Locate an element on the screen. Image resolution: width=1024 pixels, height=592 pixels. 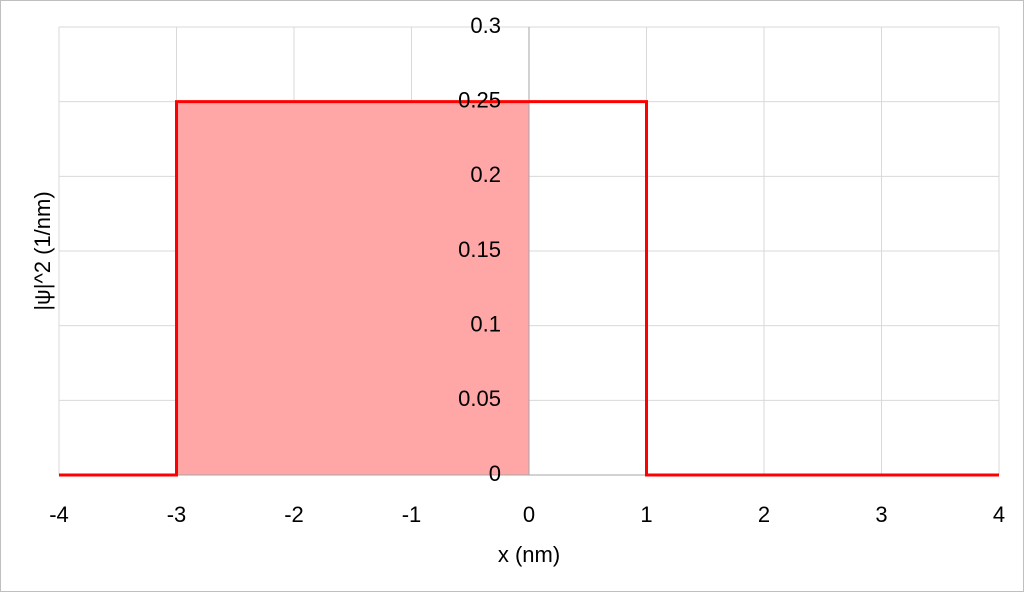
x-tick-label: 3 is located at coordinates (881, 514).